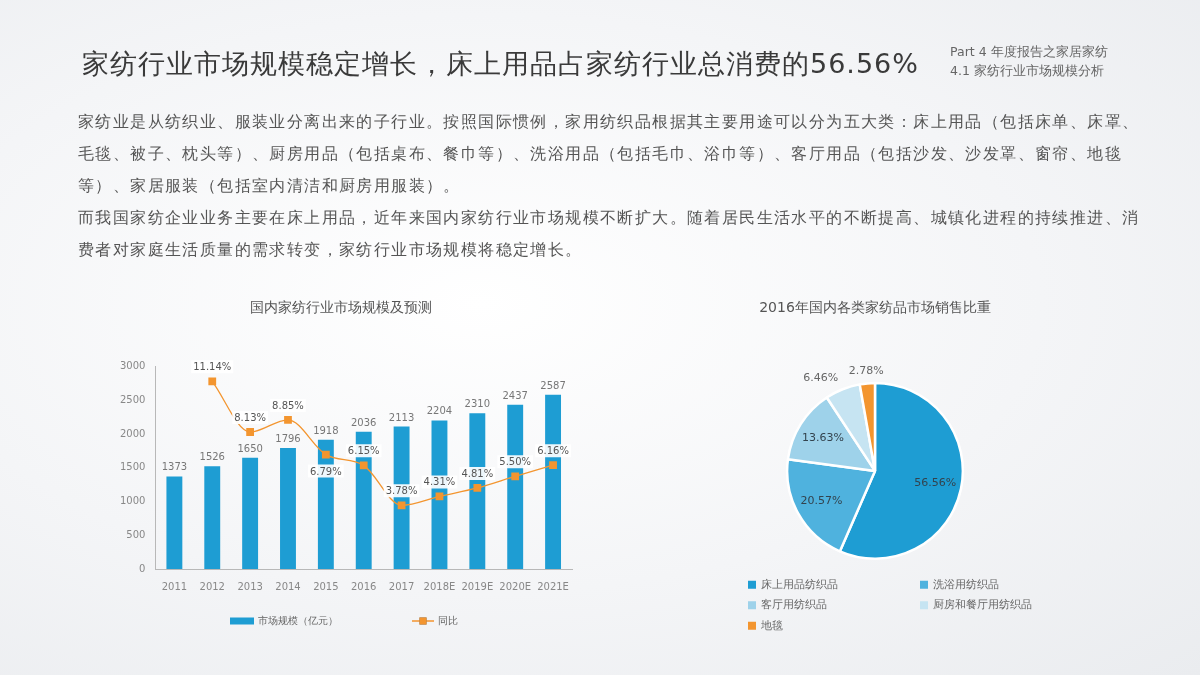 This screenshot has height=675, width=1200. What do you see at coordinates (133, 433) in the screenshot?
I see `y-tick-label: 2000` at bounding box center [133, 433].